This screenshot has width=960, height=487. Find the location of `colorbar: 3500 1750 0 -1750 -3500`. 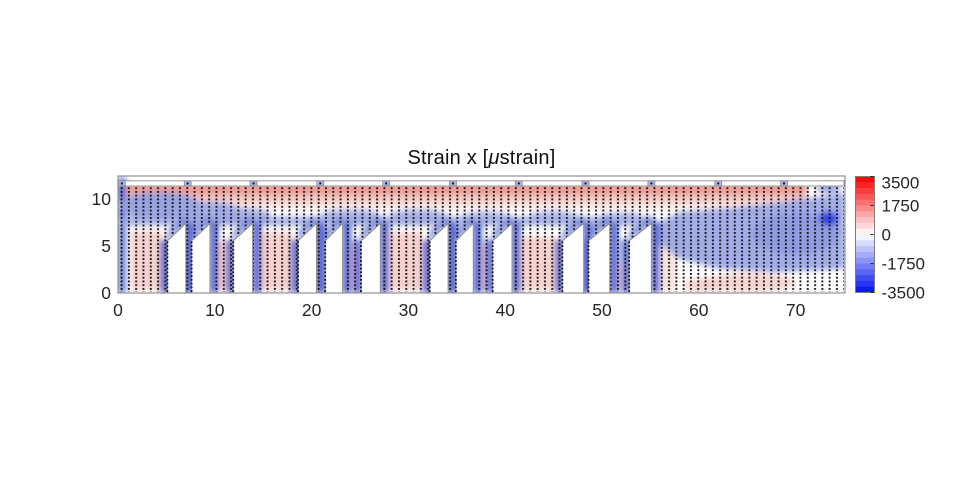

colorbar: 3500 1750 0 -1750 -3500 is located at coordinates (890, 238).